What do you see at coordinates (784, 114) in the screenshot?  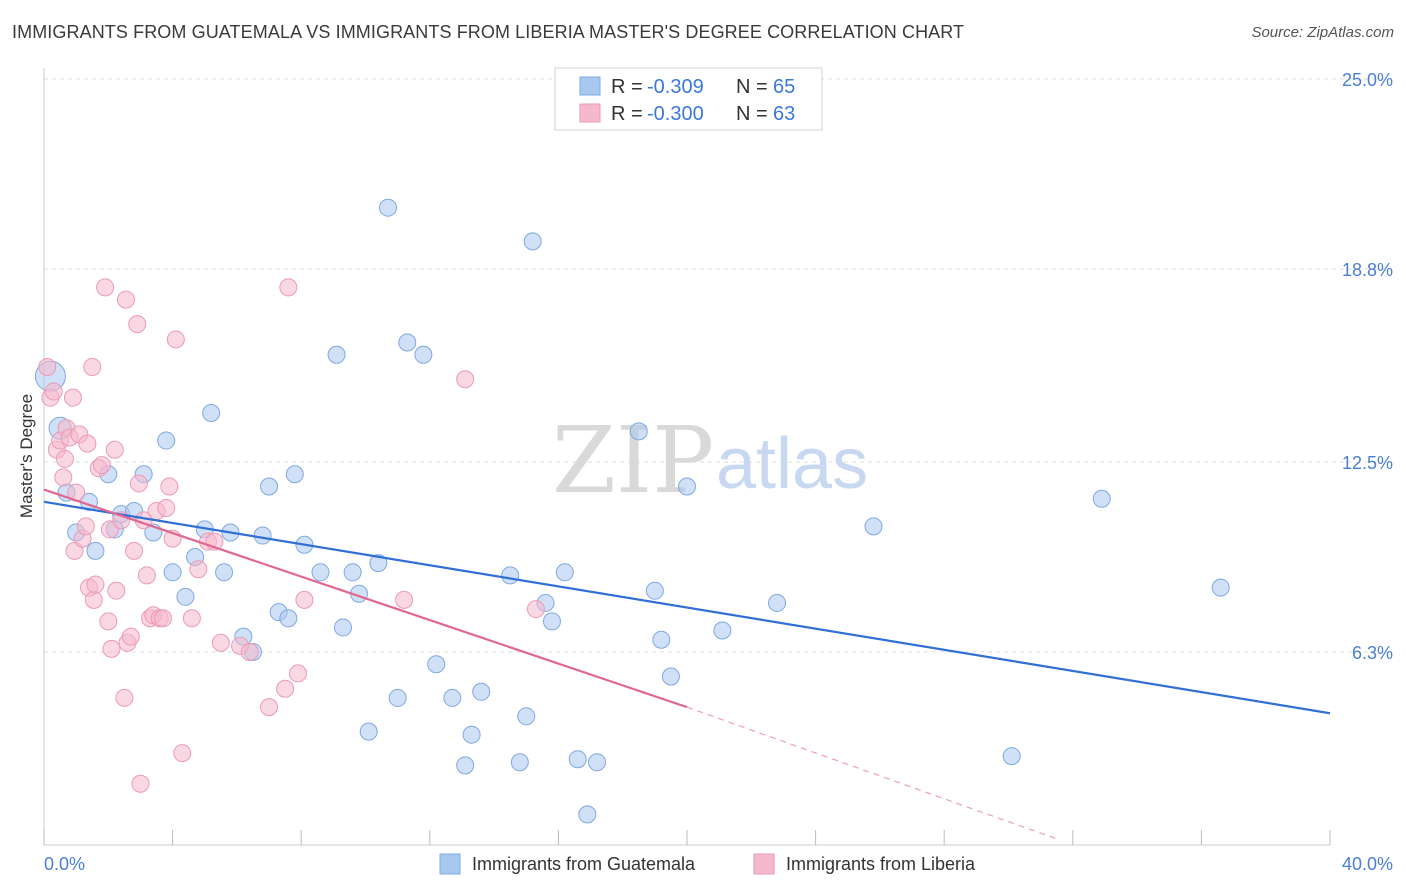 I see `legend-n-value-liberia: 63` at bounding box center [784, 114].